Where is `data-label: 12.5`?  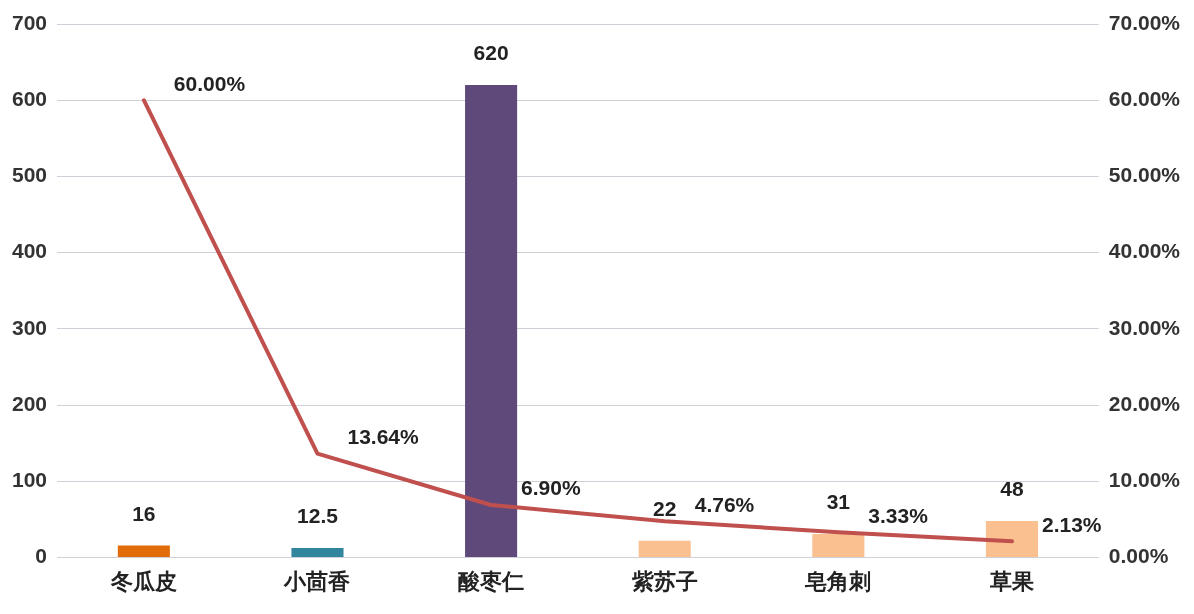 data-label: 12.5 is located at coordinates (318, 516).